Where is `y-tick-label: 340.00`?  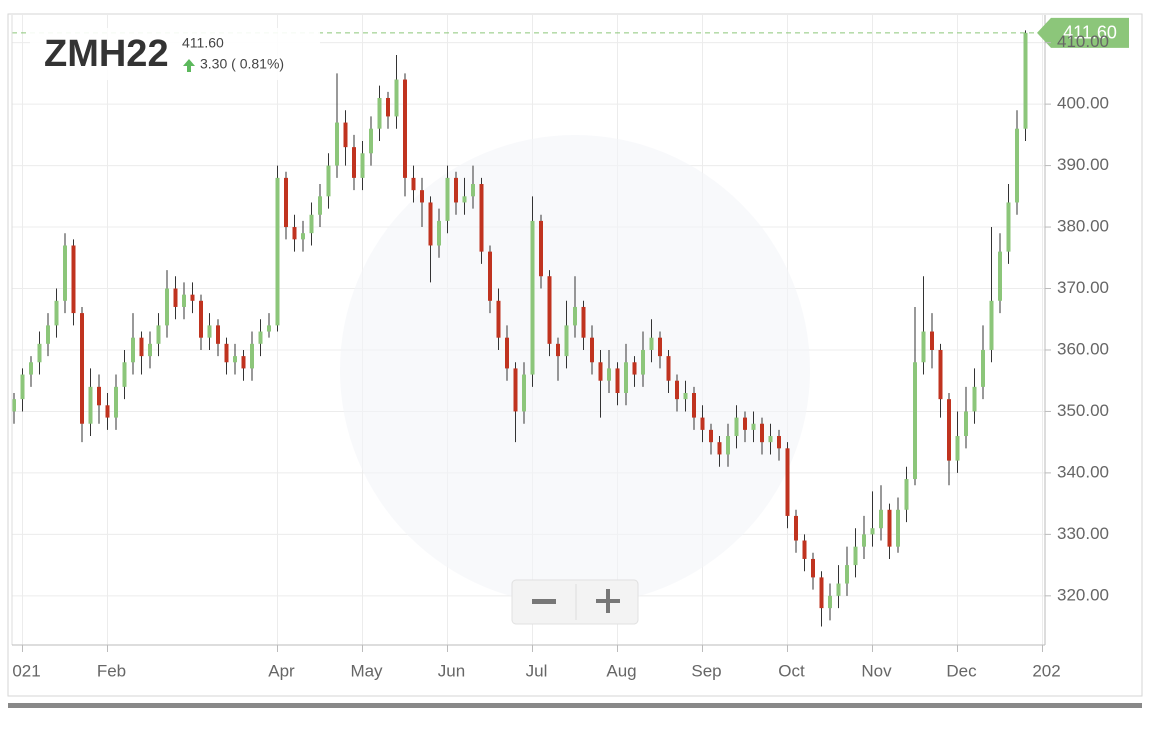
y-tick-label: 340.00 is located at coordinates (1083, 471).